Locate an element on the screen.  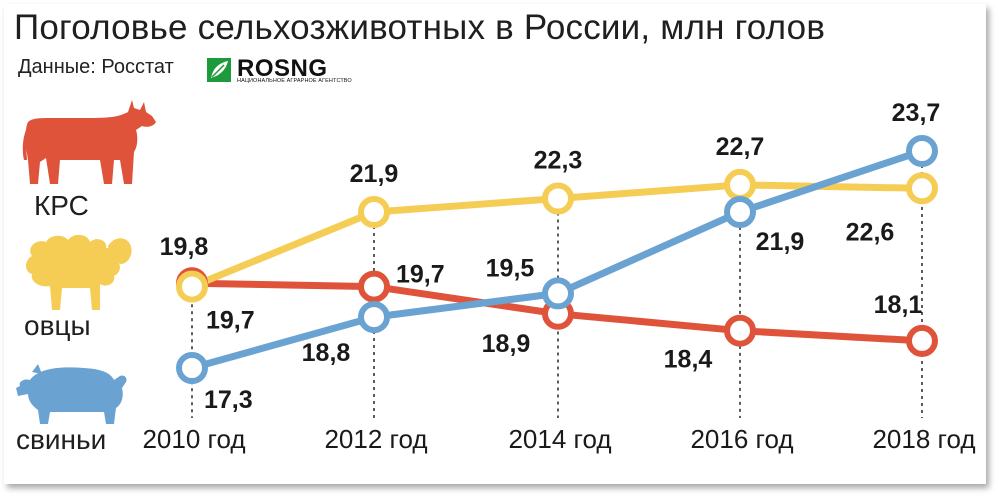
data-label-0-3: 18,4 is located at coordinates (688, 360).